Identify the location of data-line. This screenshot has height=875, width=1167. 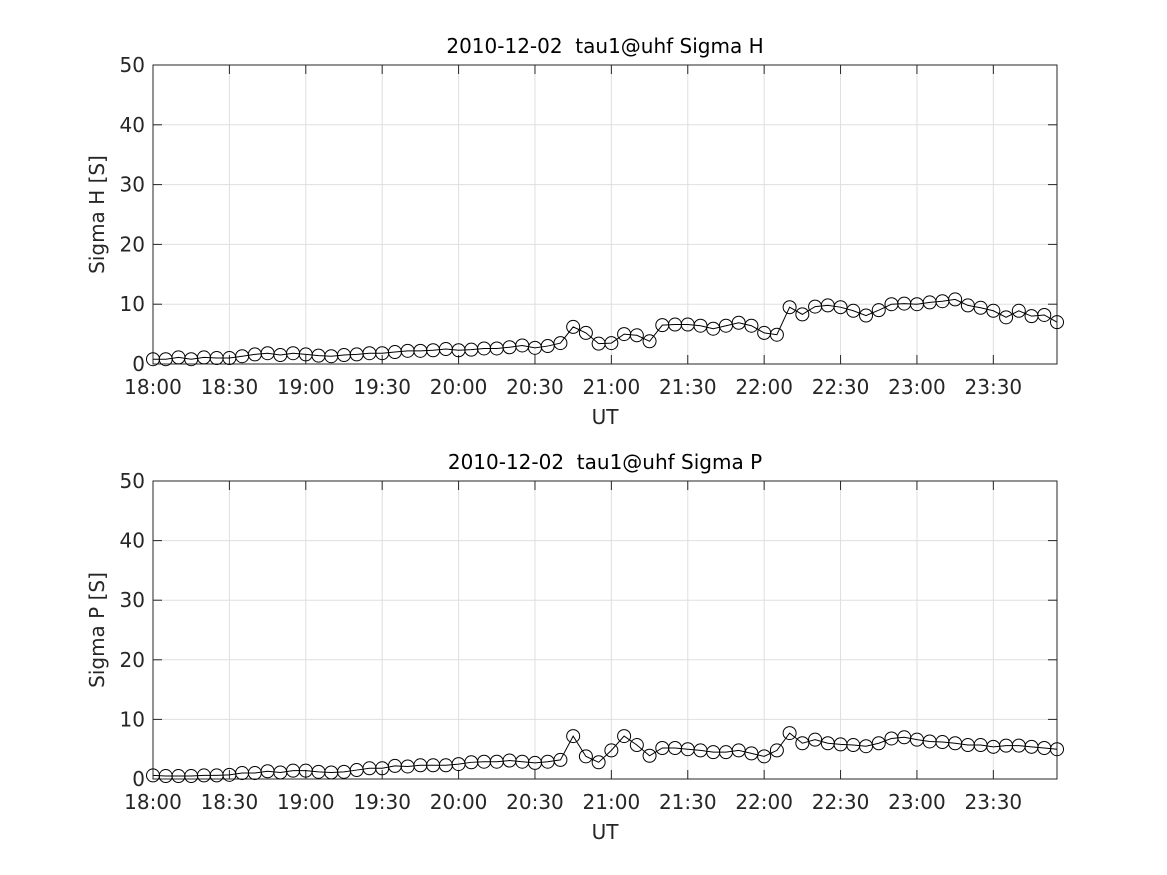
(605, 754).